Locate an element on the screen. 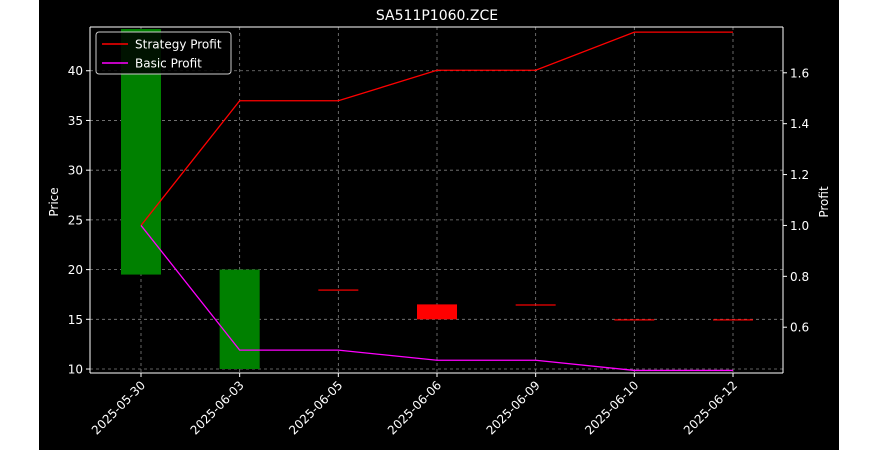  left-tick-label: 35 is located at coordinates (75, 121).